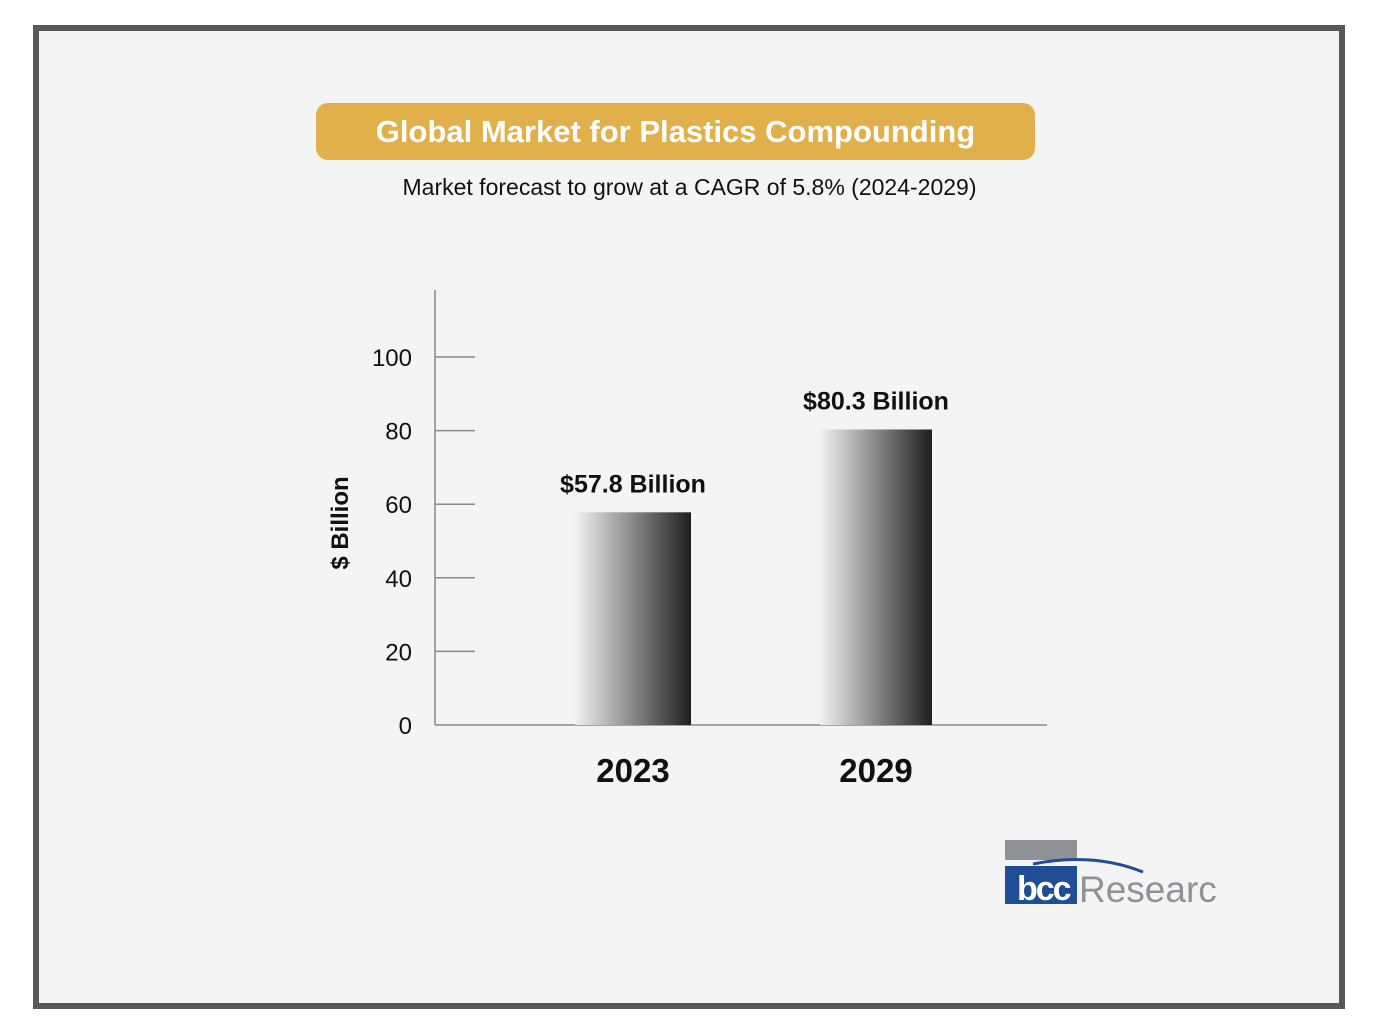 This screenshot has width=1379, height=1034. What do you see at coordinates (398, 652) in the screenshot?
I see `y-tick-label: 20` at bounding box center [398, 652].